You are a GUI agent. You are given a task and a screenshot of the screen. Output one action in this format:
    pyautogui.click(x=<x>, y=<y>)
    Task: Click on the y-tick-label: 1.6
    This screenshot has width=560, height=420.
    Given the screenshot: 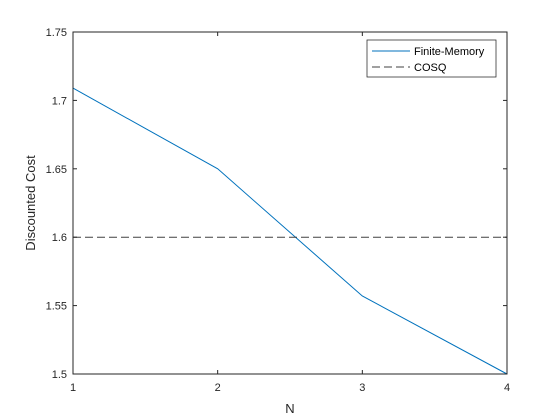 What is the action you would take?
    pyautogui.click(x=59, y=238)
    